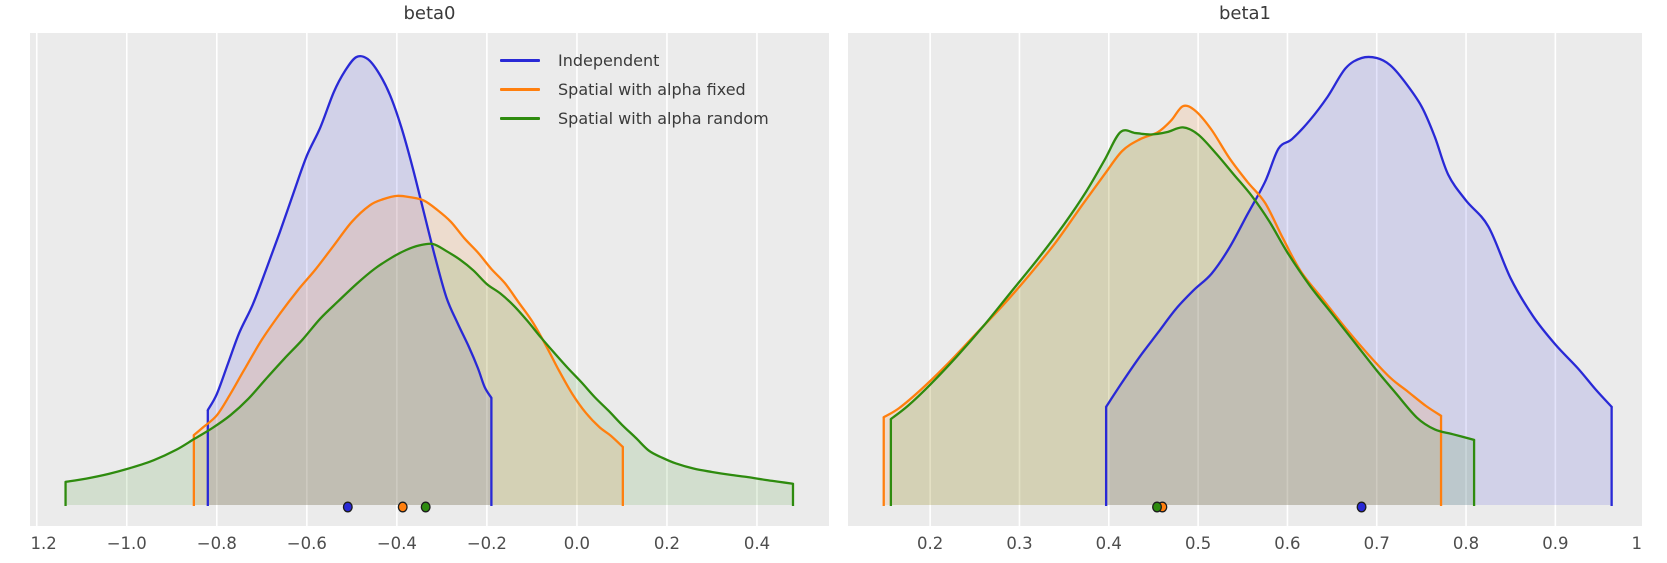 The width and height of the screenshot is (1667, 563). What do you see at coordinates (217, 543) in the screenshot?
I see `x-tick-label: −0.8` at bounding box center [217, 543].